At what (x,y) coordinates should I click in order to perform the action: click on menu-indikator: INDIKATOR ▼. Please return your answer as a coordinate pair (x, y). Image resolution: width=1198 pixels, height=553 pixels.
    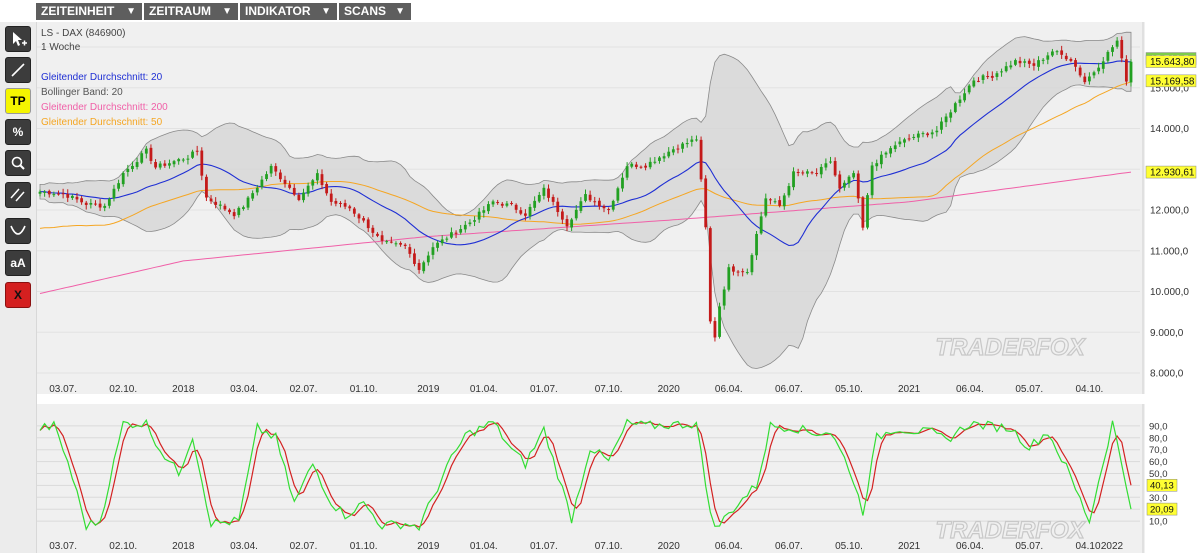
    Looking at the image, I should click on (288, 11).